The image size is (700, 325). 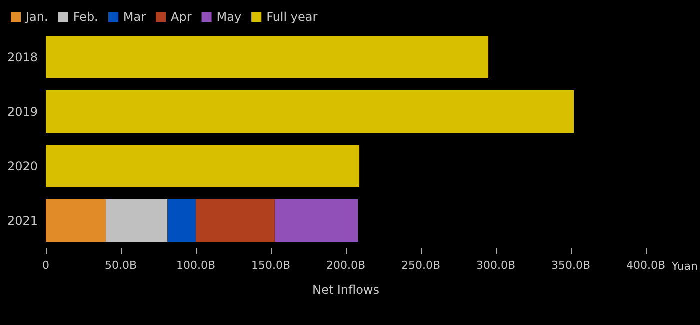 What do you see at coordinates (292, 17) in the screenshot?
I see `legend-label: Full year` at bounding box center [292, 17].